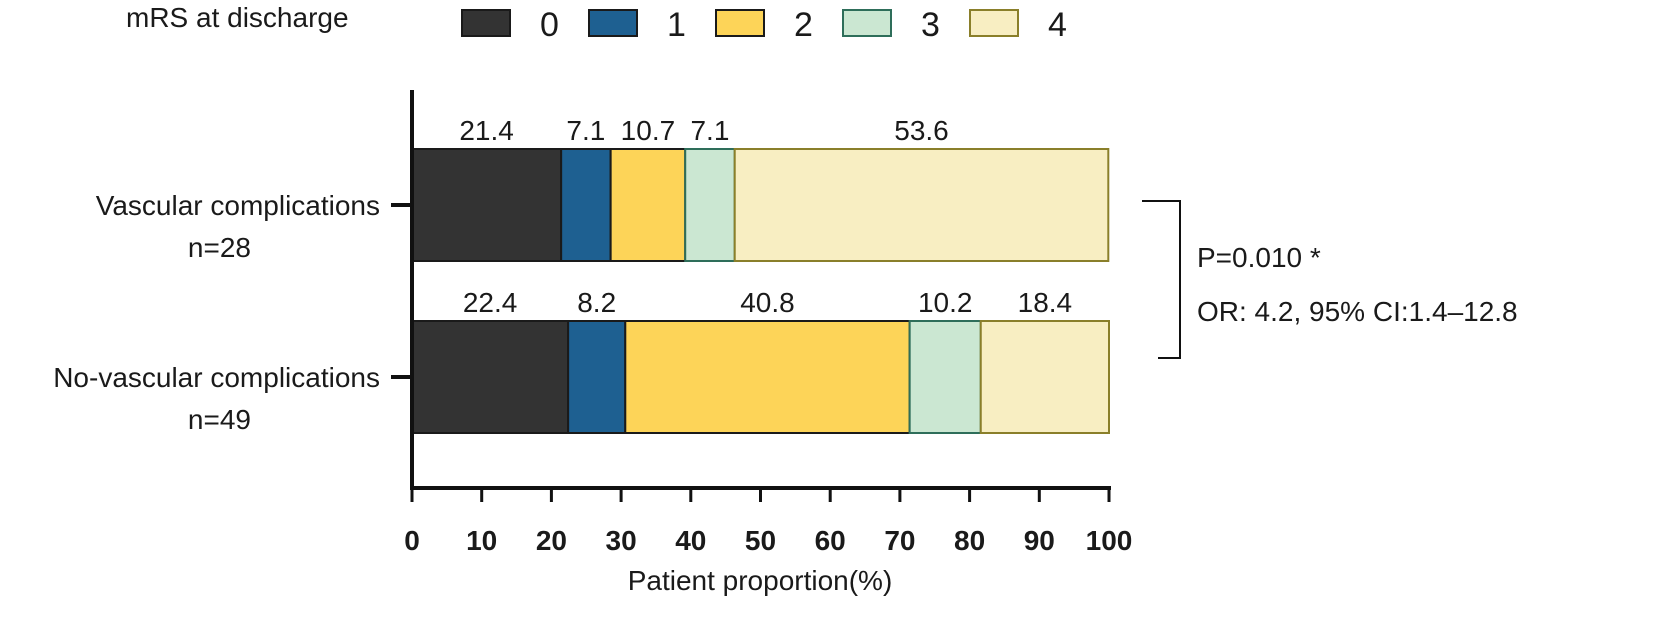 The width and height of the screenshot is (1653, 644). Describe the element at coordinates (490, 302) in the screenshot. I see `data-label-row2-mrs0: 22.4` at that location.